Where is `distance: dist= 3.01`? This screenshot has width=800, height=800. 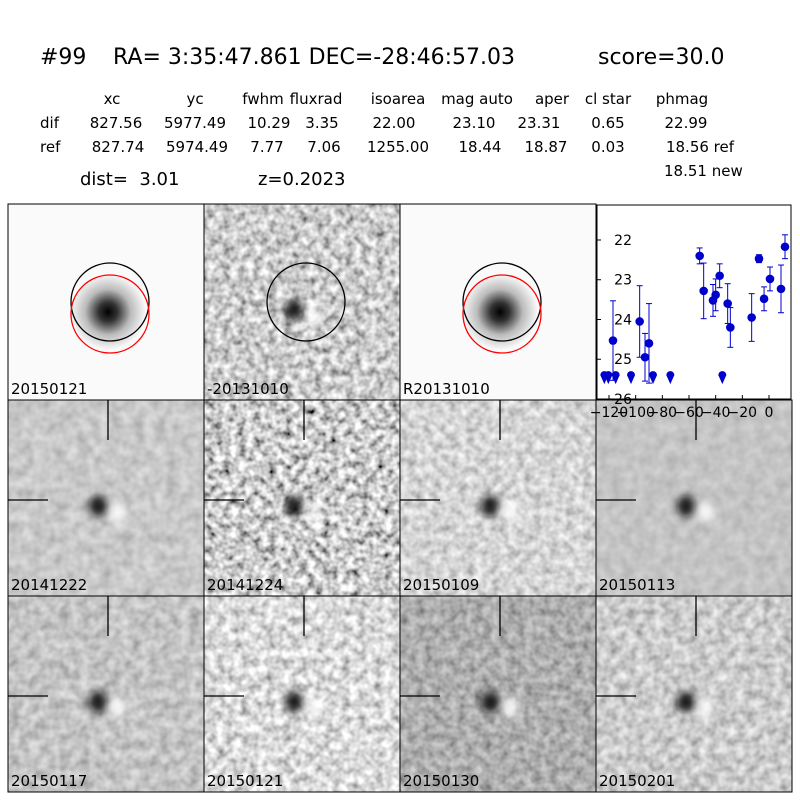
distance: dist= 3.01 is located at coordinates (129, 179).